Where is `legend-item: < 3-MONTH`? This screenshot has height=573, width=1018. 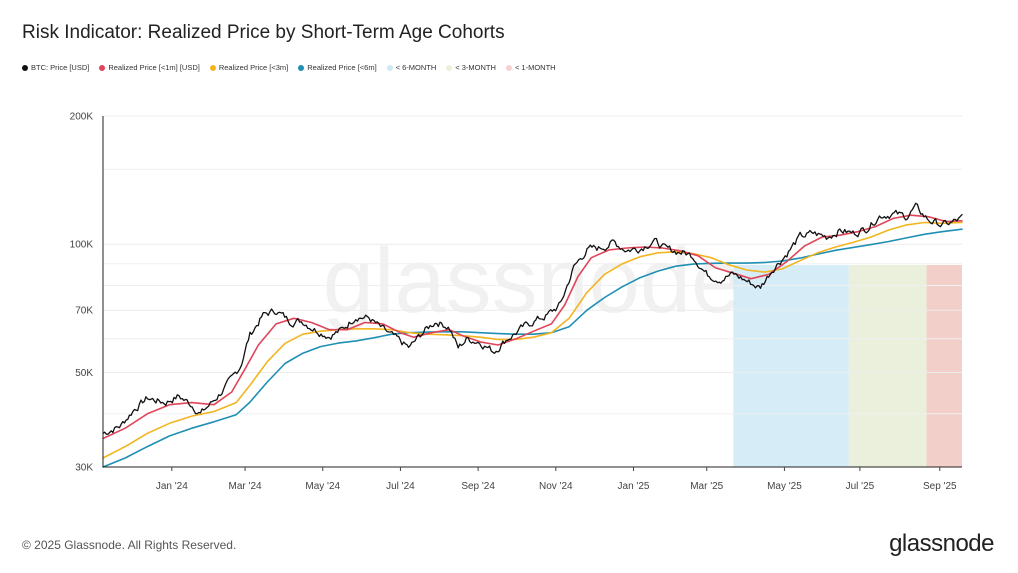 legend-item: < 3-MONTH is located at coordinates (471, 67).